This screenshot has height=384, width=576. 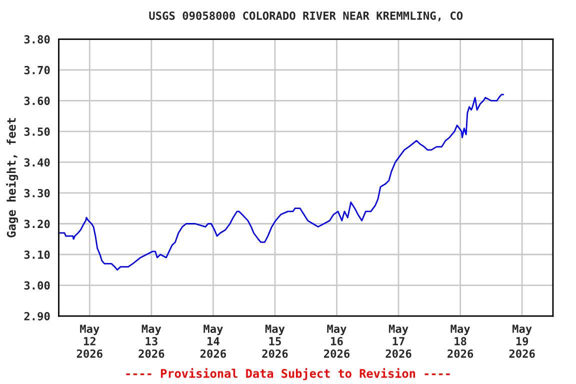 I want to click on y-tick-label: 3.10, so click(x=37, y=254).